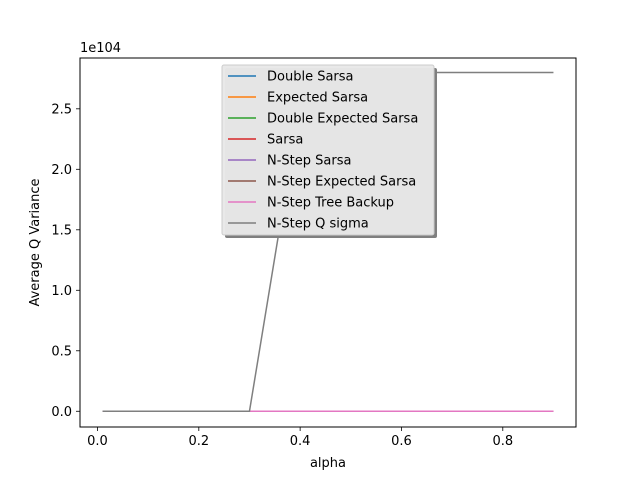 Image resolution: width=640 pixels, height=480 pixels. What do you see at coordinates (328, 463) in the screenshot?
I see `x-axis-label: alpha` at bounding box center [328, 463].